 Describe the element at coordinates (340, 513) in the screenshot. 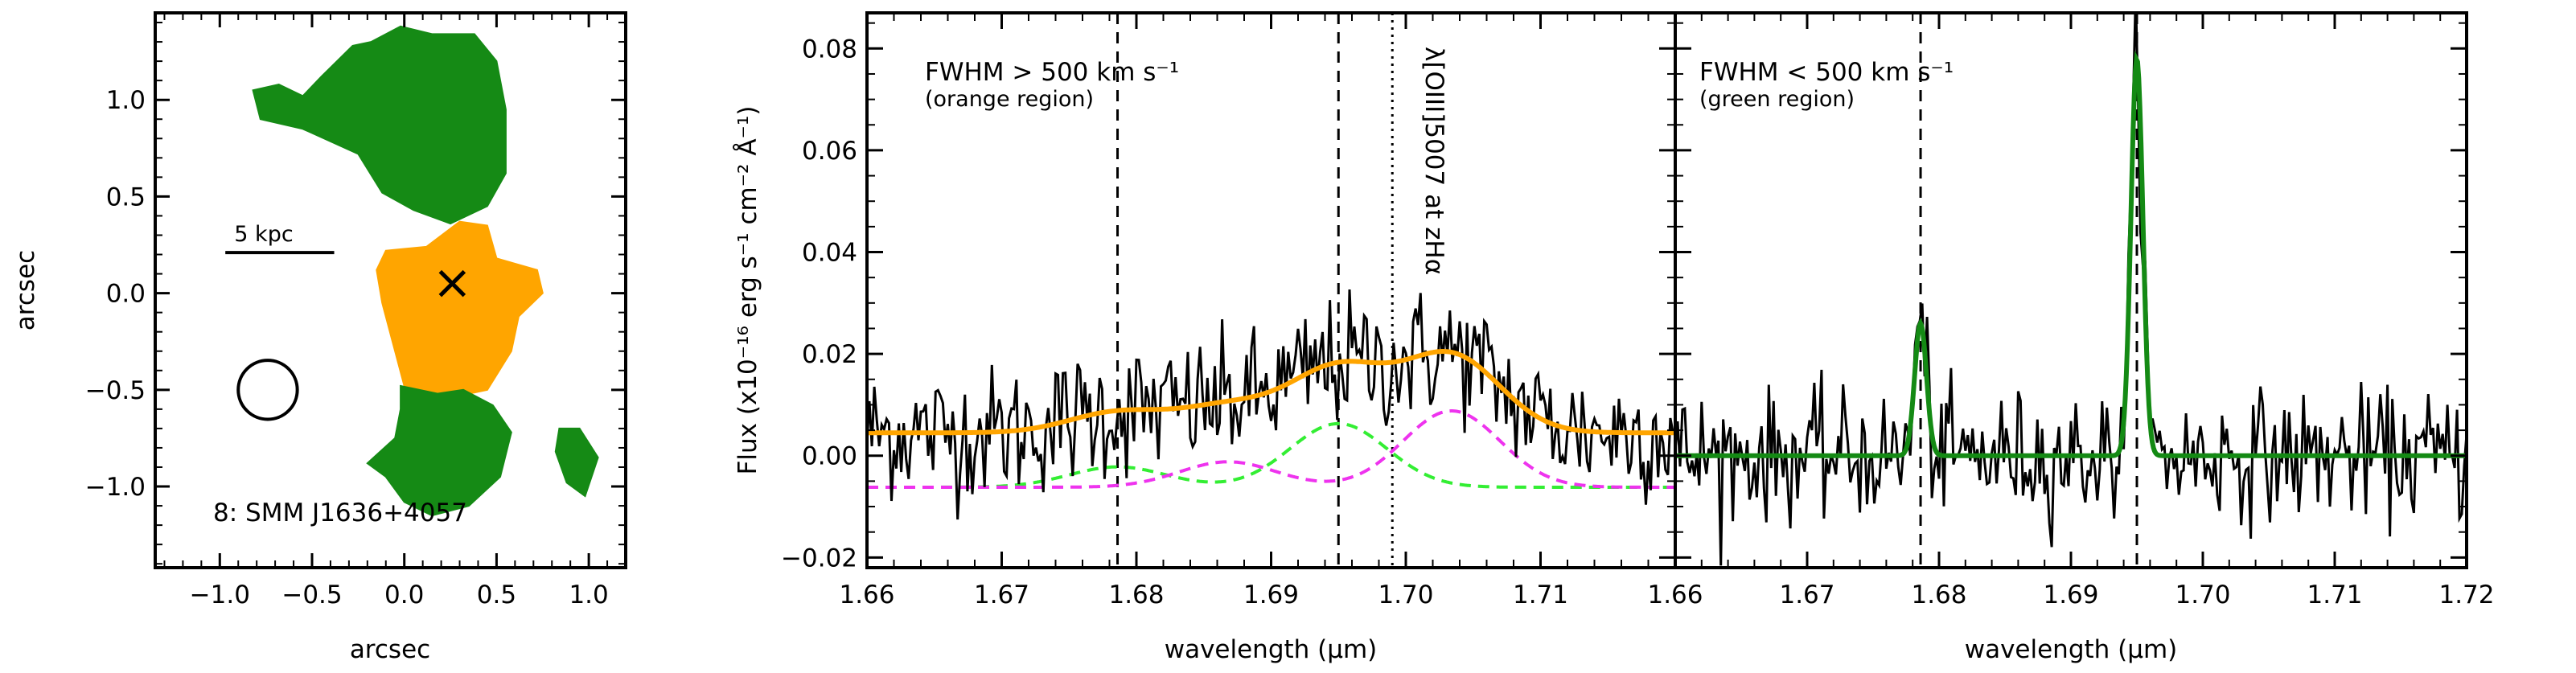

I see `map-object-label: 8: SMM J1636+4057` at that location.